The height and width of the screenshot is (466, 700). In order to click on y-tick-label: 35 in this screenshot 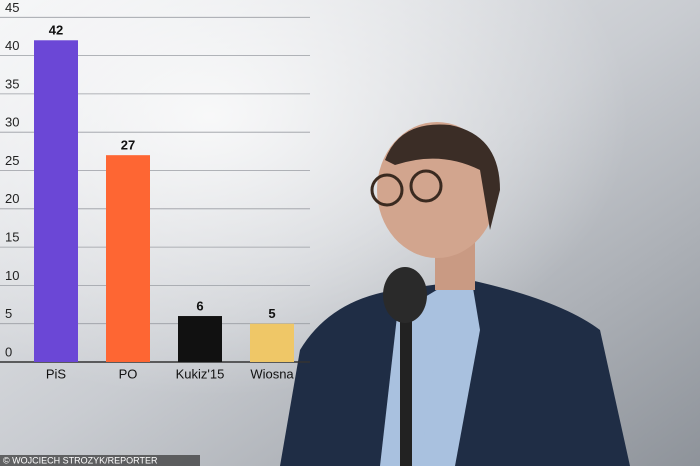, I will do `click(12, 83)`.